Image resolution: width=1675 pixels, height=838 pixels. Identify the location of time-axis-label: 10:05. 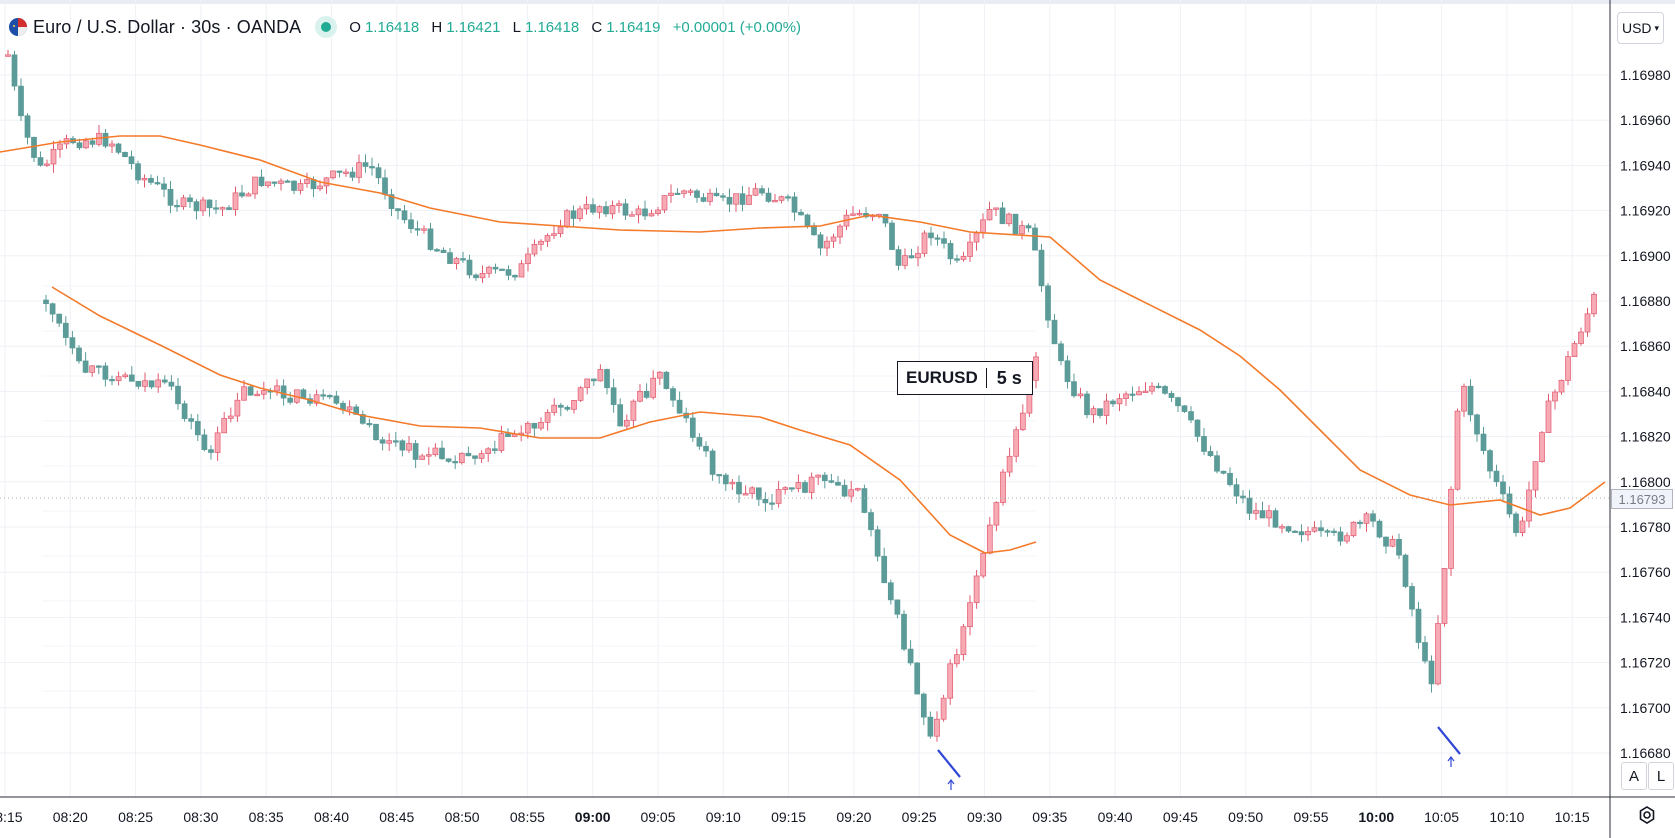
(1441, 817).